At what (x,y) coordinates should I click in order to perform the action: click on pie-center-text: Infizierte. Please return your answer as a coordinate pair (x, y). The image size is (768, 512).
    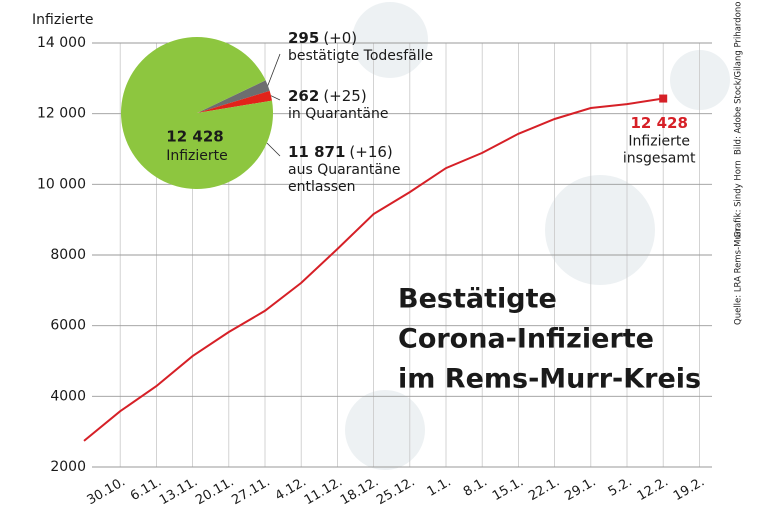
    Looking at the image, I should click on (197, 156).